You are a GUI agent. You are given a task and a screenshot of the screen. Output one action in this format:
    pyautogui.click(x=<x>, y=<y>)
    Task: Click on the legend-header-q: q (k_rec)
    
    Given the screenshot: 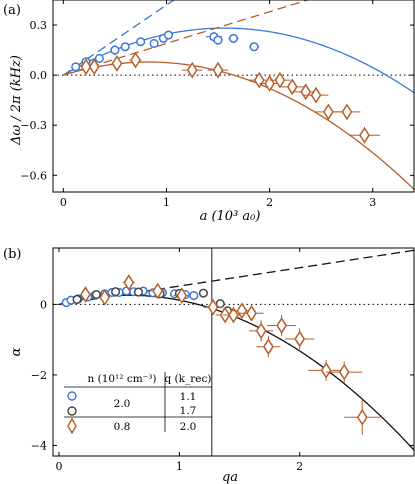 What is the action you would take?
    pyautogui.click(x=188, y=379)
    